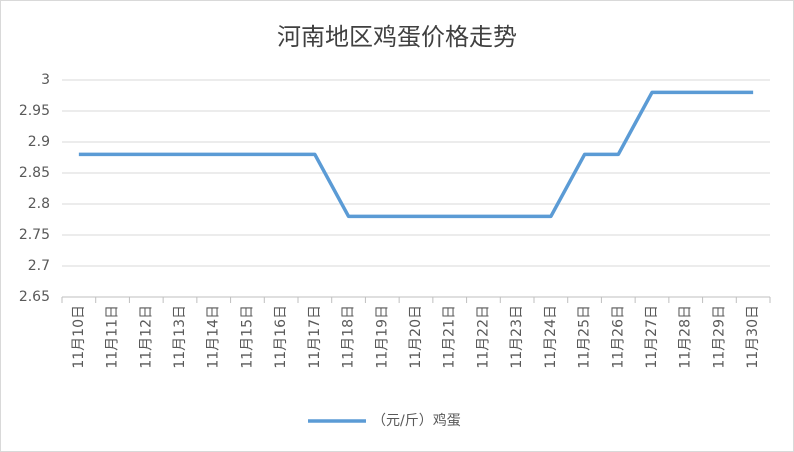 This screenshot has width=794, height=452. Describe the element at coordinates (113, 337) in the screenshot. I see `x-tick-label: 11月11日` at that location.